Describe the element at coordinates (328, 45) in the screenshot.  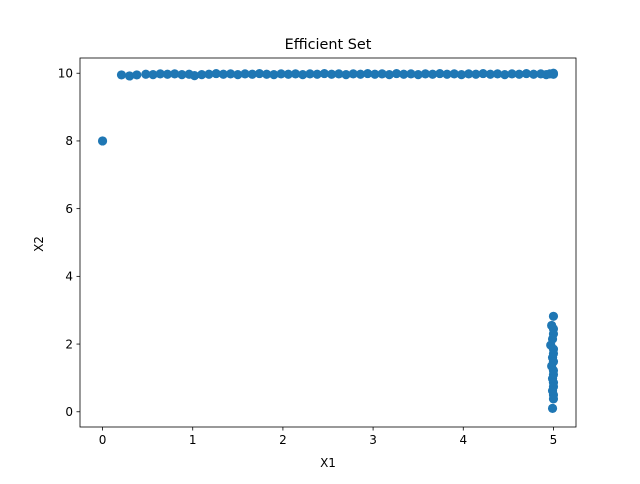
I see `chart-title: Efficient Set` at that location.